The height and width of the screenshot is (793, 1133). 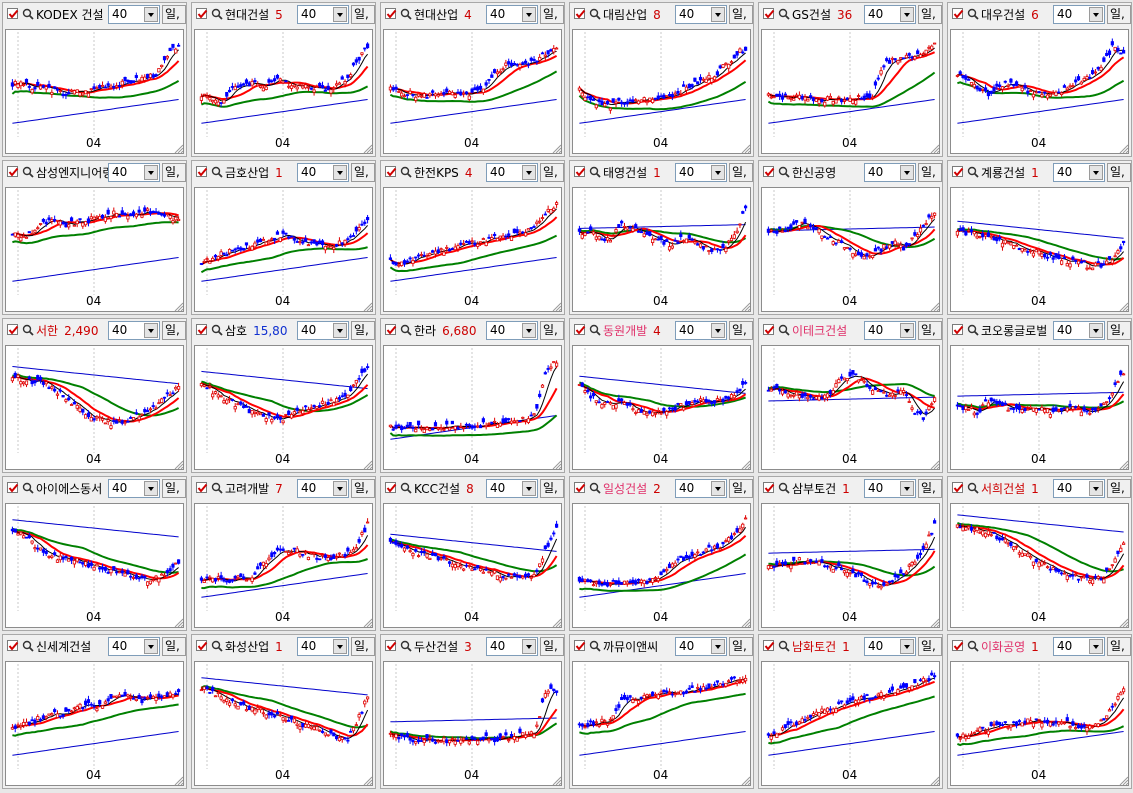 What do you see at coordinates (450, 331) in the screenshot?
I see `stock-name-field: 한라 6,680` at bounding box center [450, 331].